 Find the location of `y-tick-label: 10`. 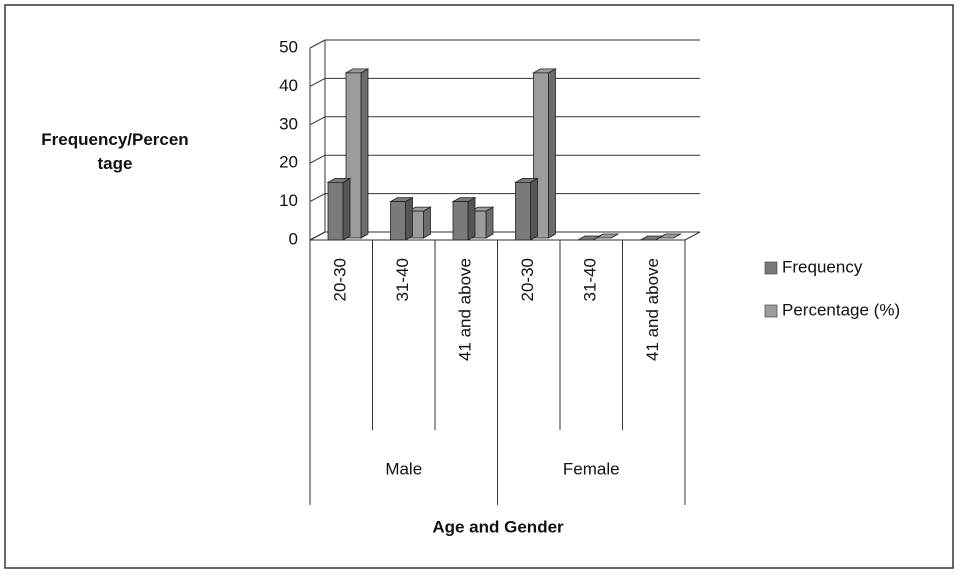

y-tick-label: 10 is located at coordinates (288, 200).